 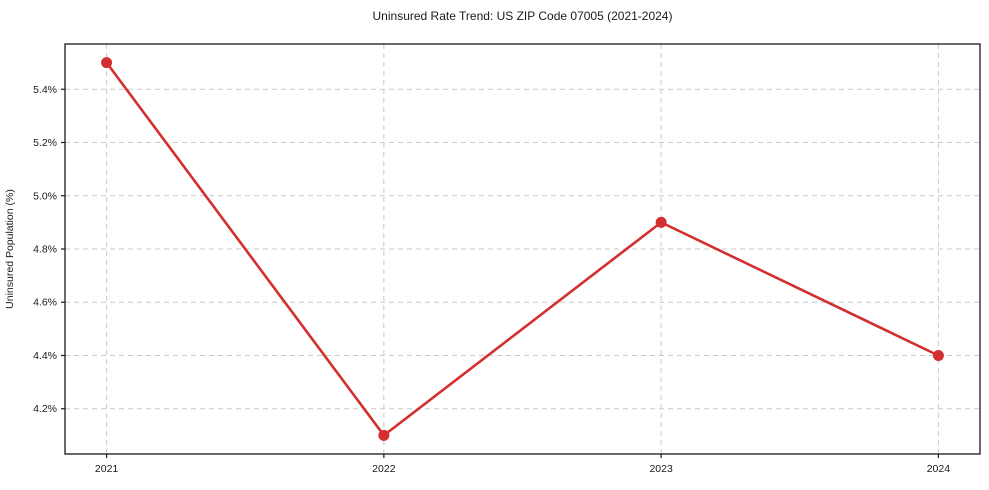 I want to click on y-tick-label: 5.2%, so click(x=45, y=143).